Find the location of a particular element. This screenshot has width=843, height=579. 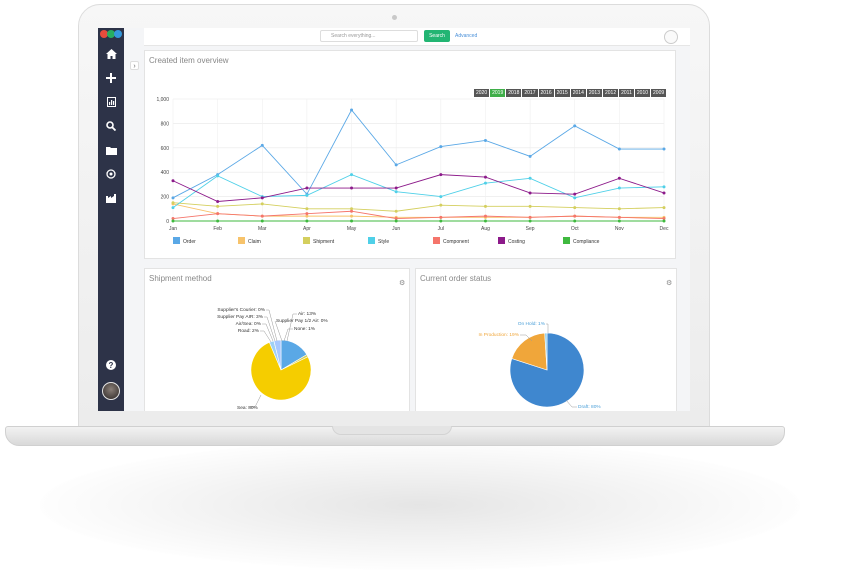

help-icon: ? is located at coordinates (111, 367).